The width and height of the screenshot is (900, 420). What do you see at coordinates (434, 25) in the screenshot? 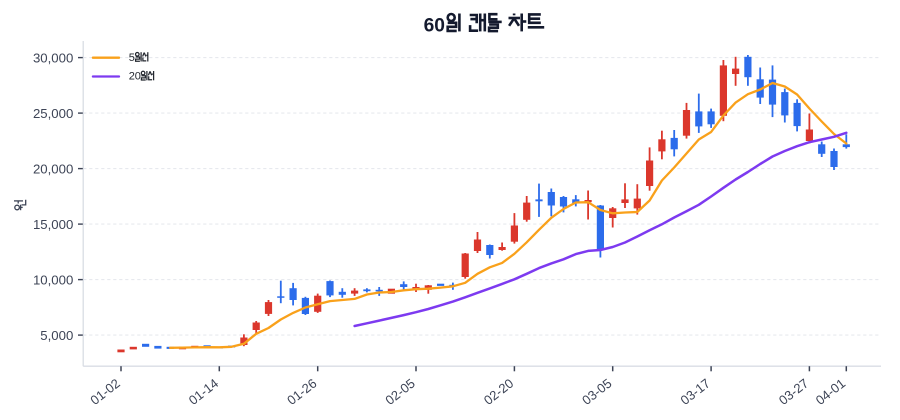
I see `svg-text: 60` at bounding box center [434, 25].